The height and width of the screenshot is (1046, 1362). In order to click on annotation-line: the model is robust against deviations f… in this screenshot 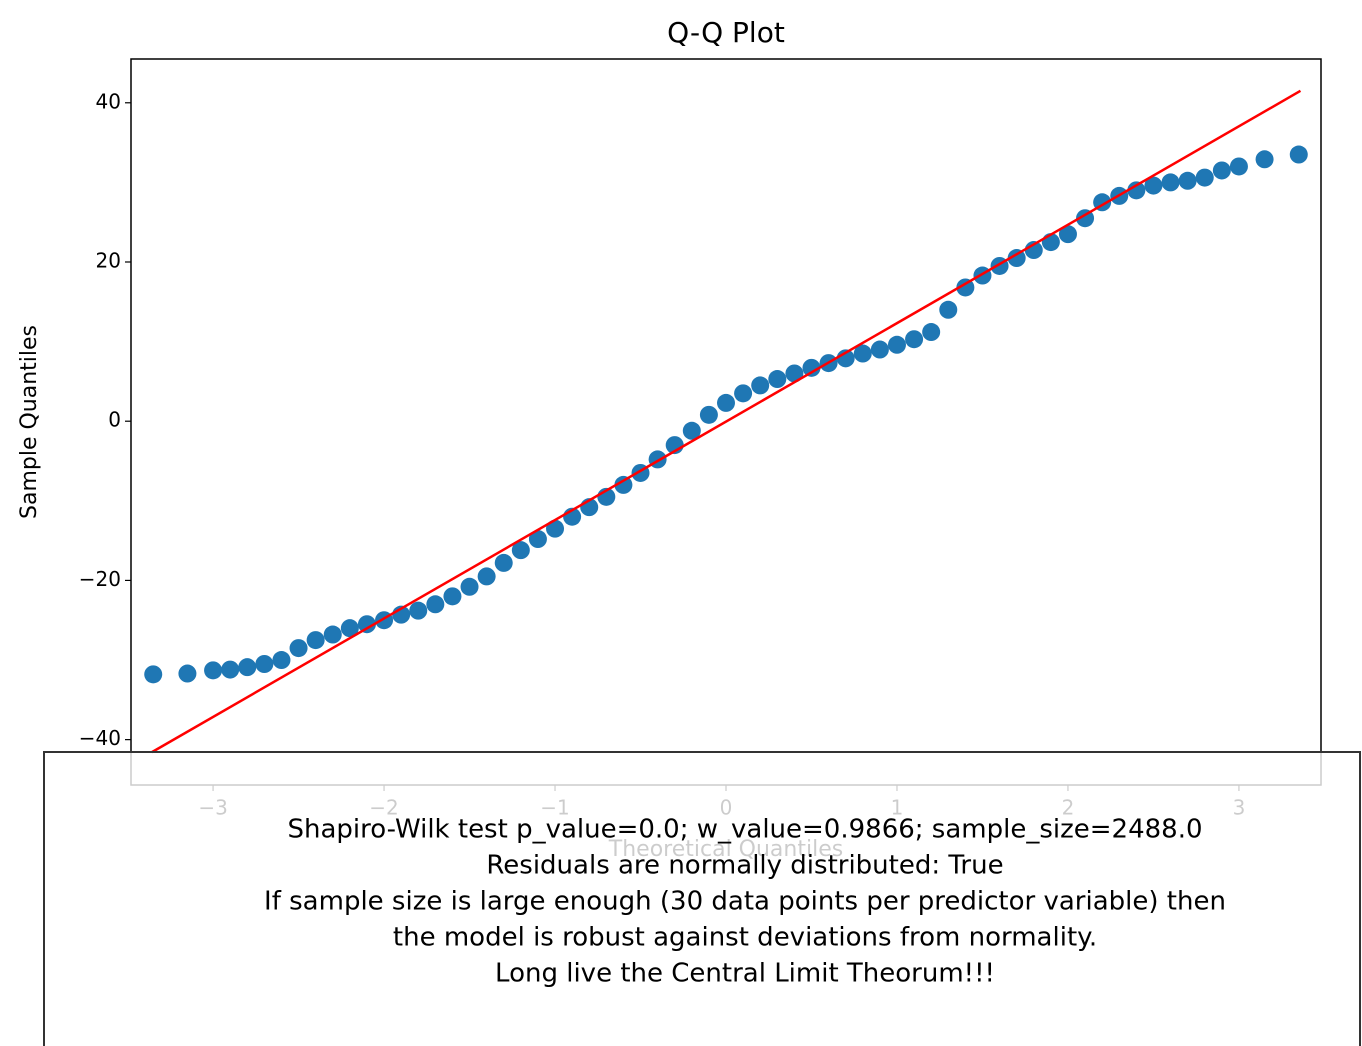, I will do `click(745, 938)`.